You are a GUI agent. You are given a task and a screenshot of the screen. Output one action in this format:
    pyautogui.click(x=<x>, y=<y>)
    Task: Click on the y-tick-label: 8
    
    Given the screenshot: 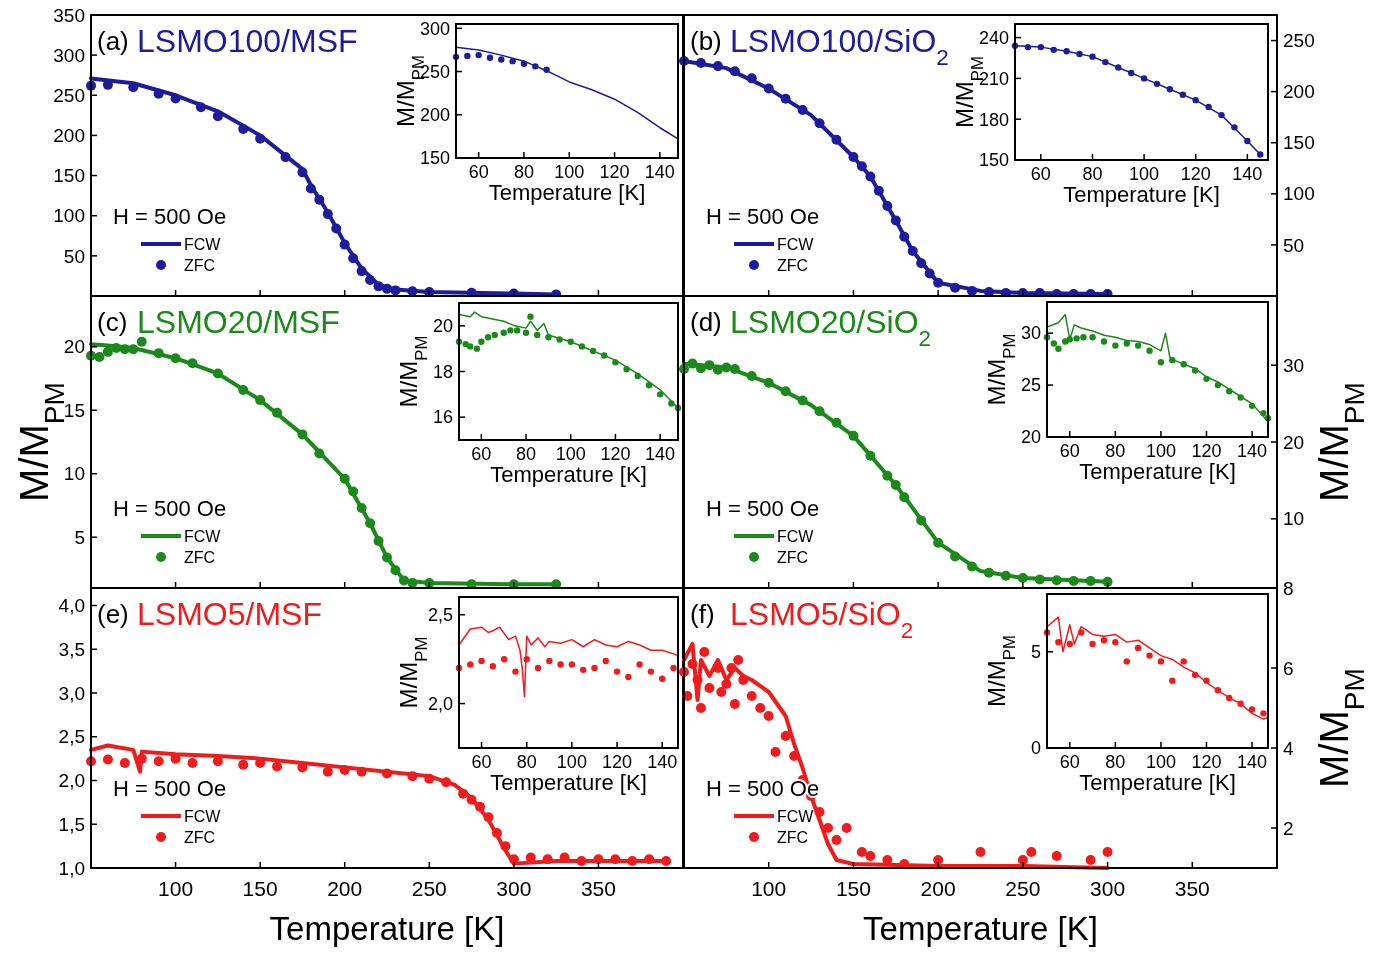 What is the action you would take?
    pyautogui.click(x=1288, y=588)
    